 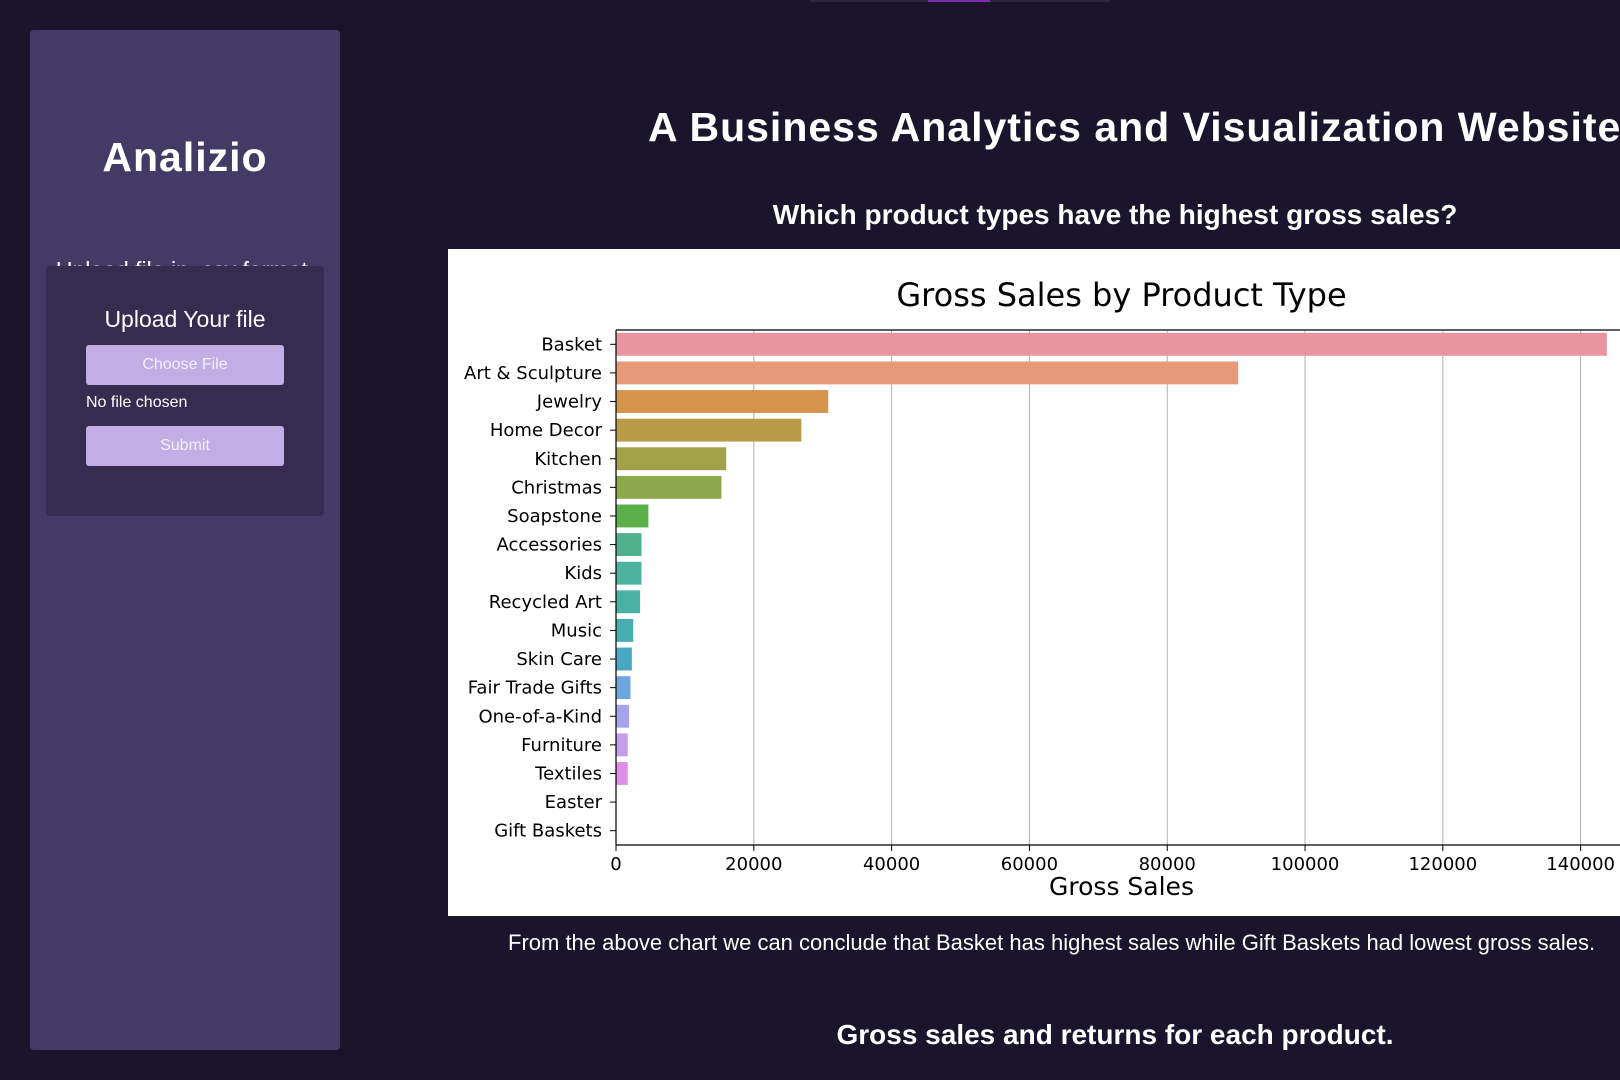 What do you see at coordinates (629, 573) in the screenshot?
I see `bar-kids` at bounding box center [629, 573].